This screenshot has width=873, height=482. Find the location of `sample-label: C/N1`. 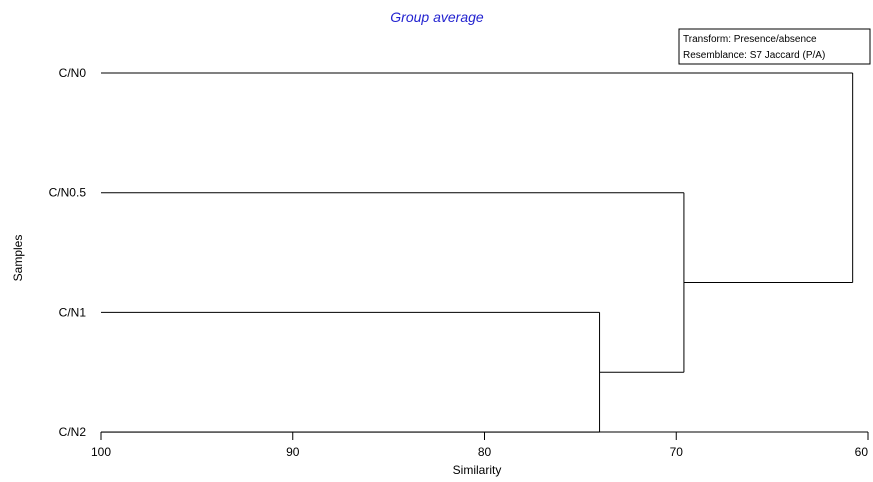

sample-label: C/N1 is located at coordinates (73, 312).